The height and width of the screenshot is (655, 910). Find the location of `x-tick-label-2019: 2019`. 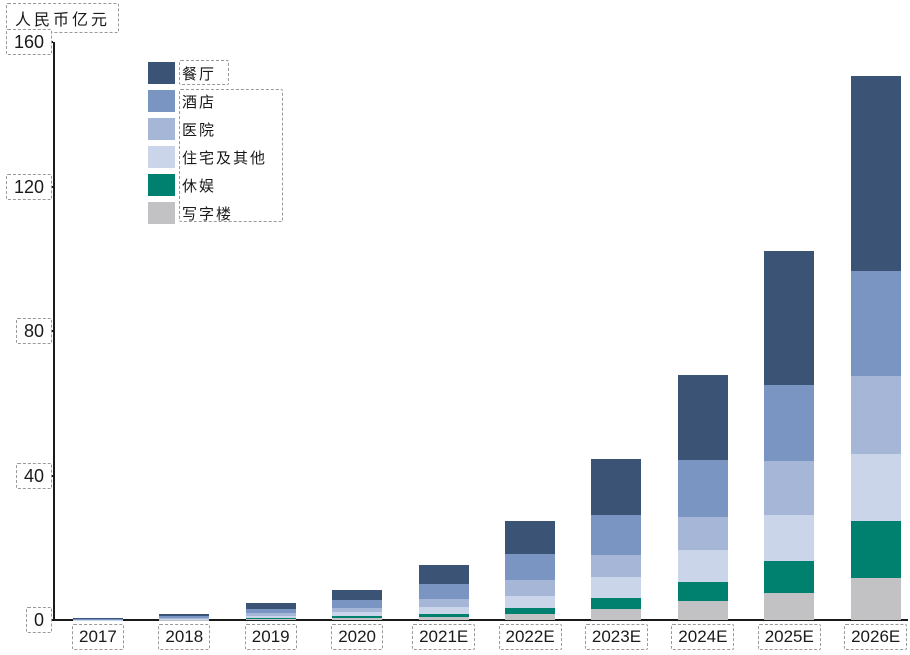

x-tick-label-2019: 2019 is located at coordinates (270, 637).